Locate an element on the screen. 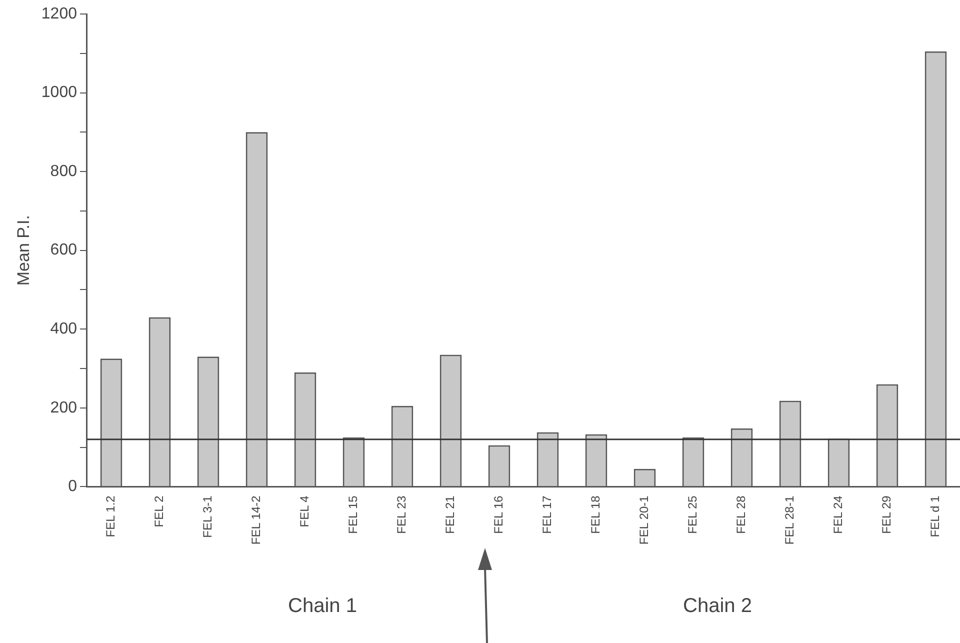 The image size is (960, 643). x-tick-label: FEL 28-1 is located at coordinates (789, 520).